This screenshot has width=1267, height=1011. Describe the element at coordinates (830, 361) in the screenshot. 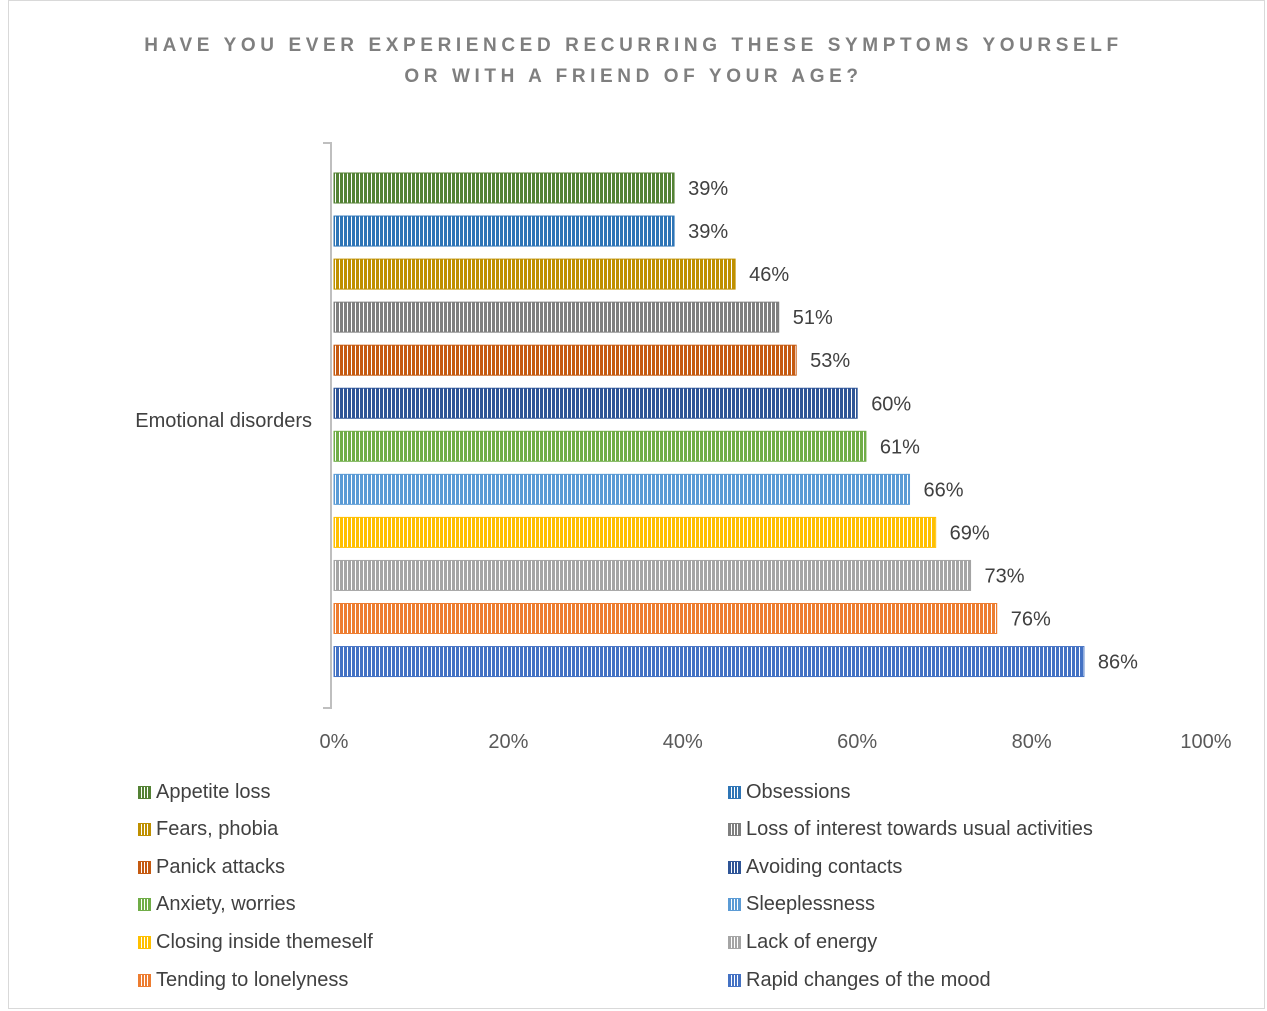

I see `data-label: 53%` at that location.